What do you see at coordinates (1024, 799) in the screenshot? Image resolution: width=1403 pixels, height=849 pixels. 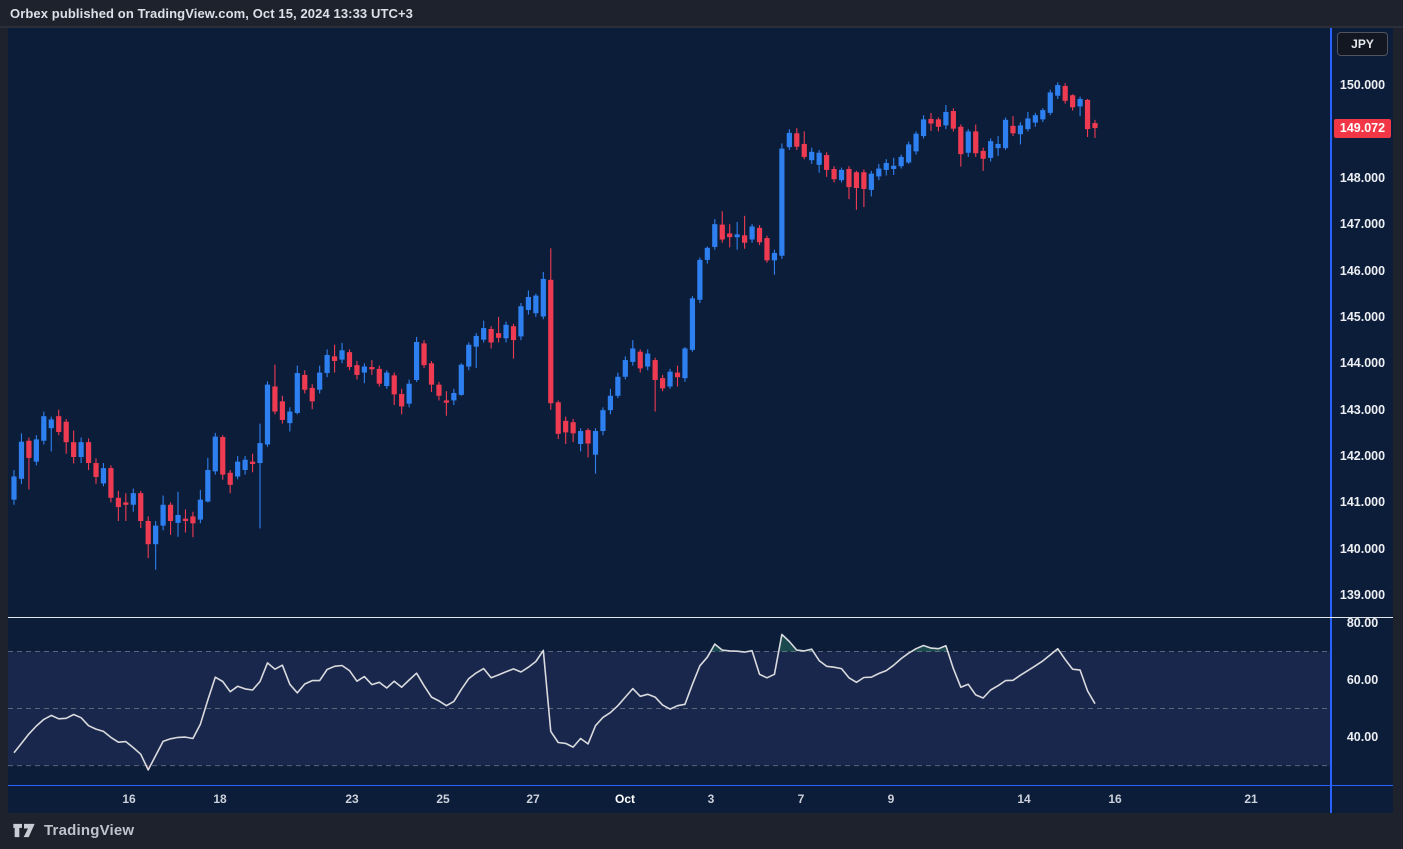 I see `time-axis-label: 14` at bounding box center [1024, 799].